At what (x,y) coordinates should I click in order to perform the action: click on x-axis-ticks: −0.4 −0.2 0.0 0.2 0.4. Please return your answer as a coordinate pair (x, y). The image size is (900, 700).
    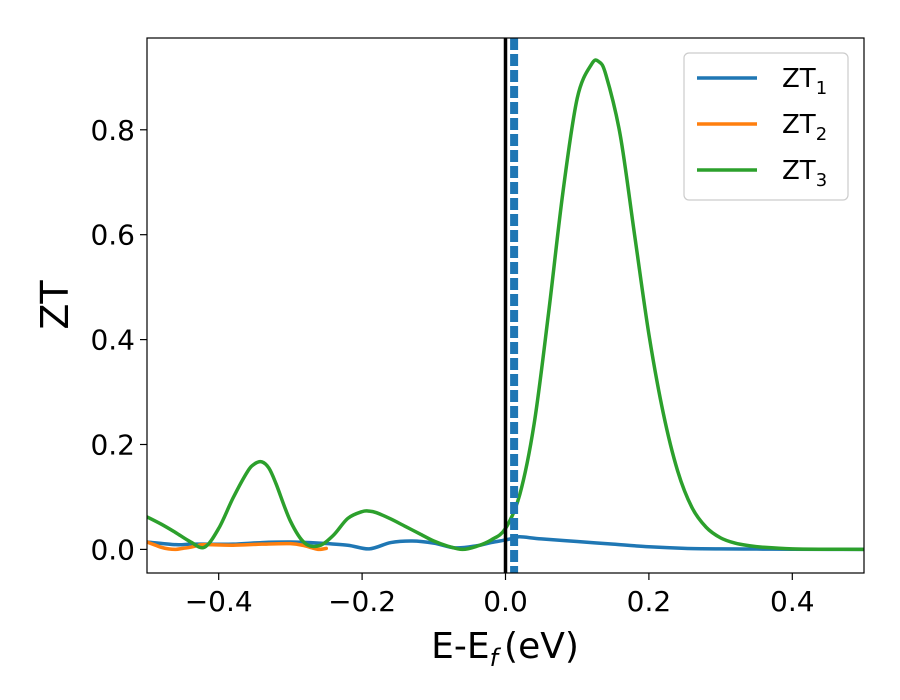
    Looking at the image, I should click on (500, 595).